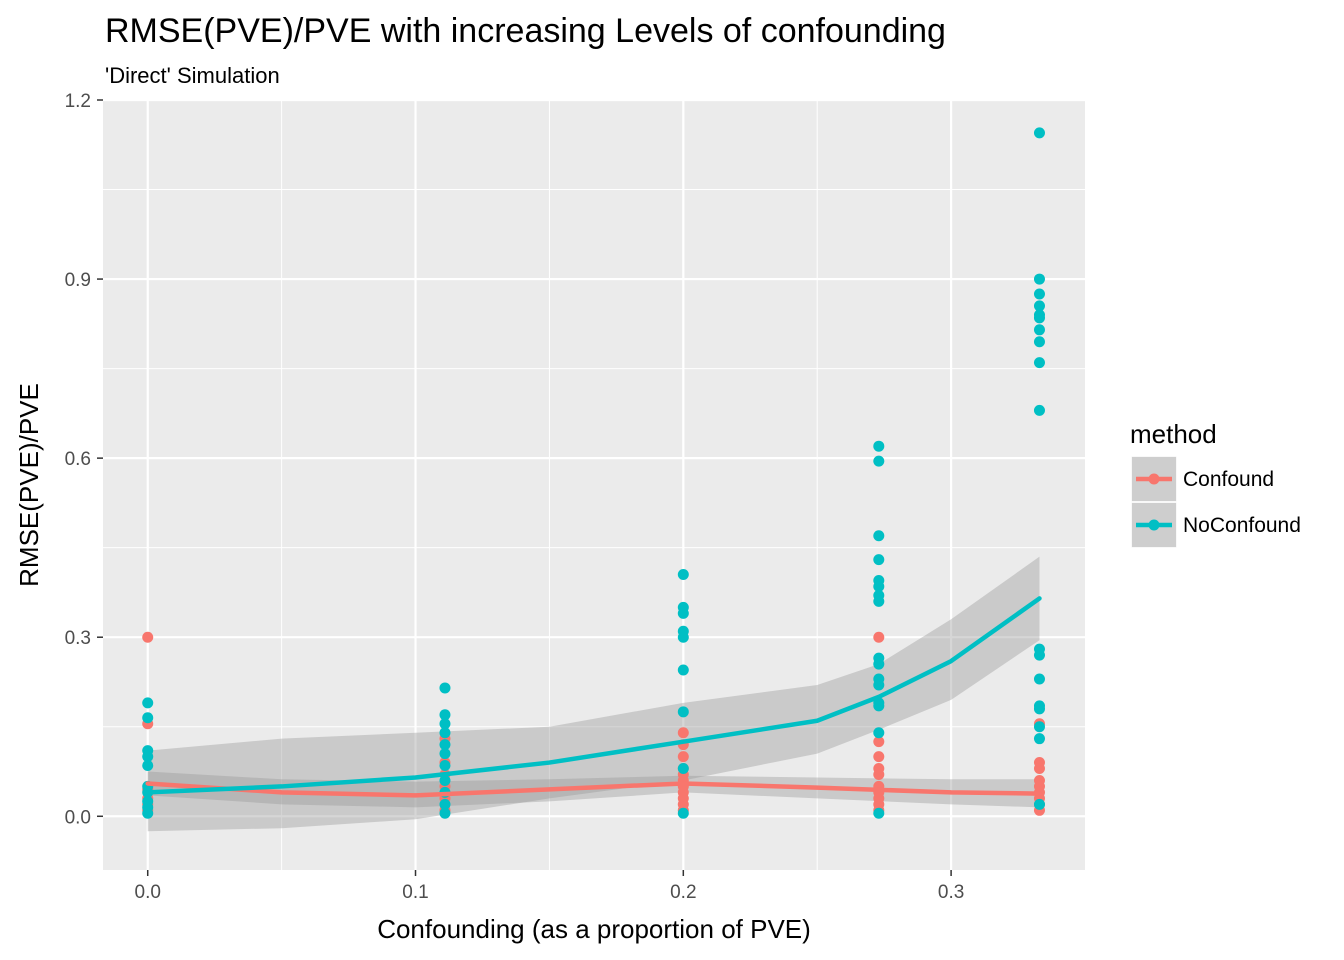  Describe the element at coordinates (1242, 525) in the screenshot. I see `legend-label-noconfound: NoConfound` at that location.